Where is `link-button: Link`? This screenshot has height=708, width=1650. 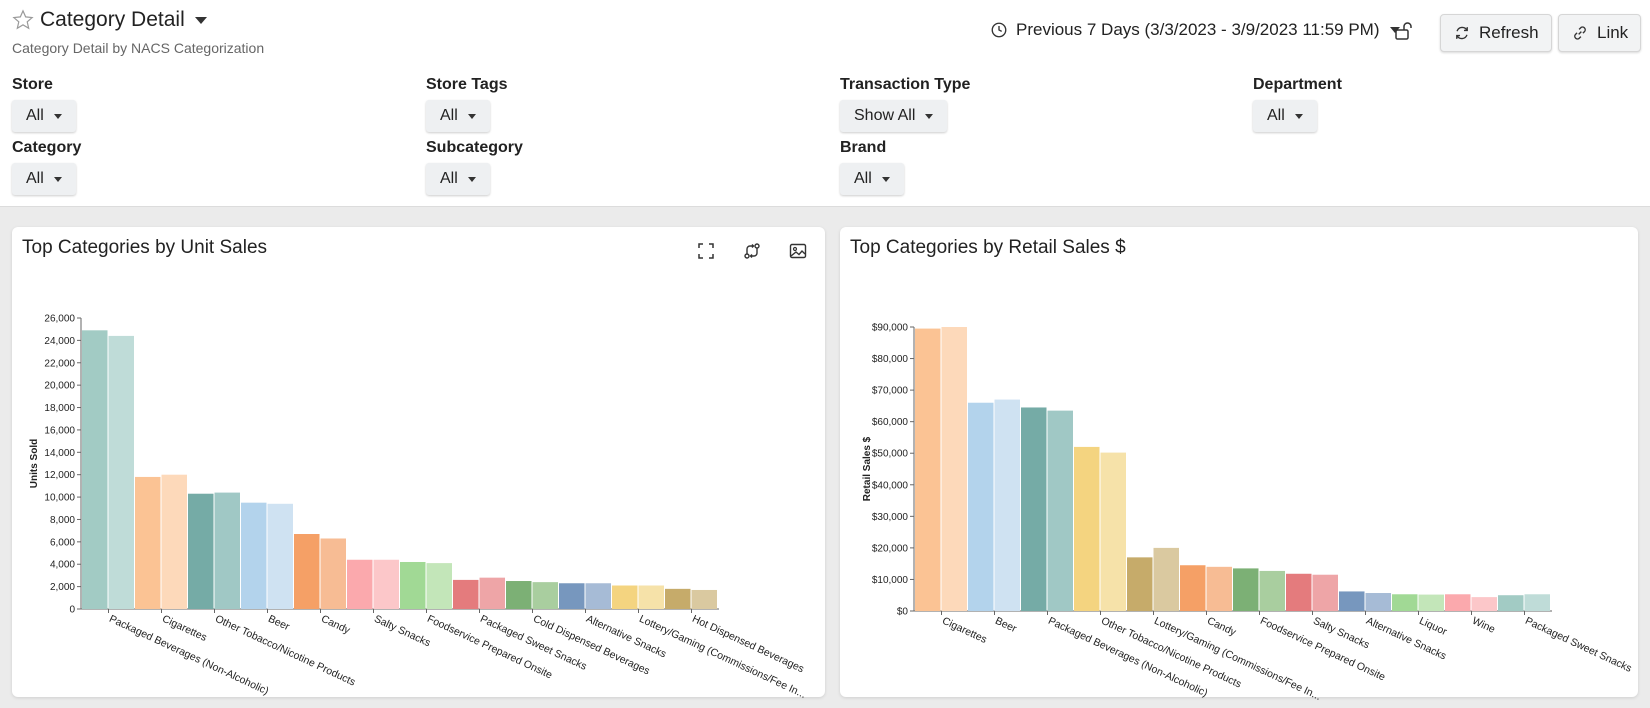
link-button: Link is located at coordinates (1600, 33).